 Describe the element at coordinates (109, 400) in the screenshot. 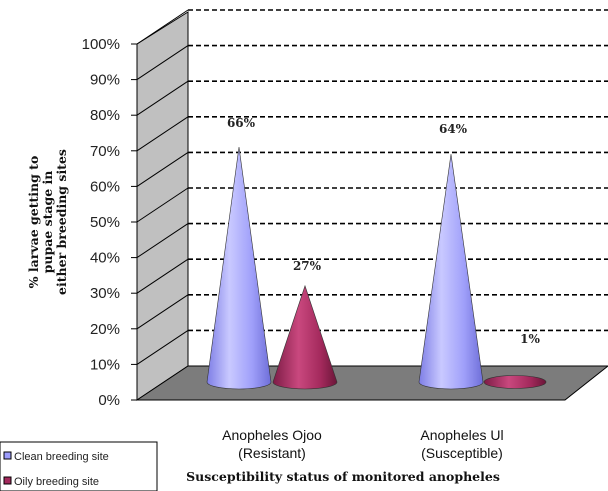

I see `y-tick-label: 0%` at that location.